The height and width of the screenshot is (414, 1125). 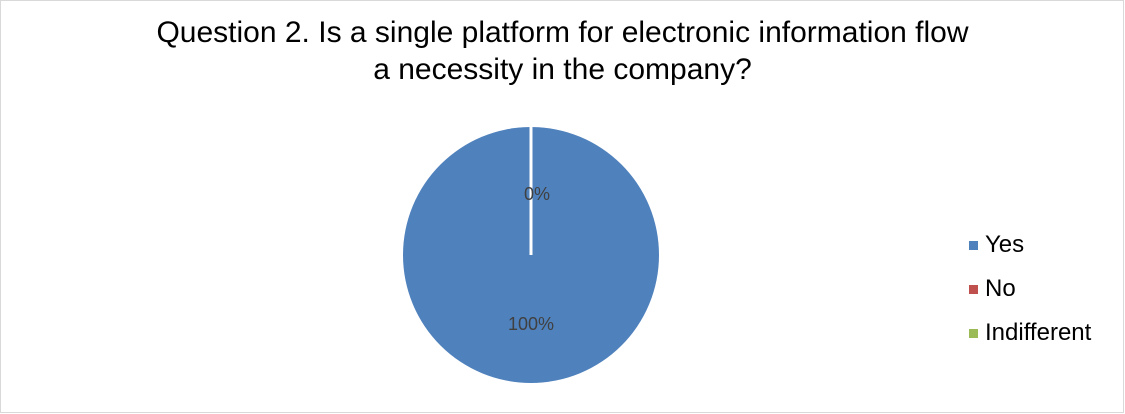 I want to click on legend-label-no: No, so click(x=1000, y=288).